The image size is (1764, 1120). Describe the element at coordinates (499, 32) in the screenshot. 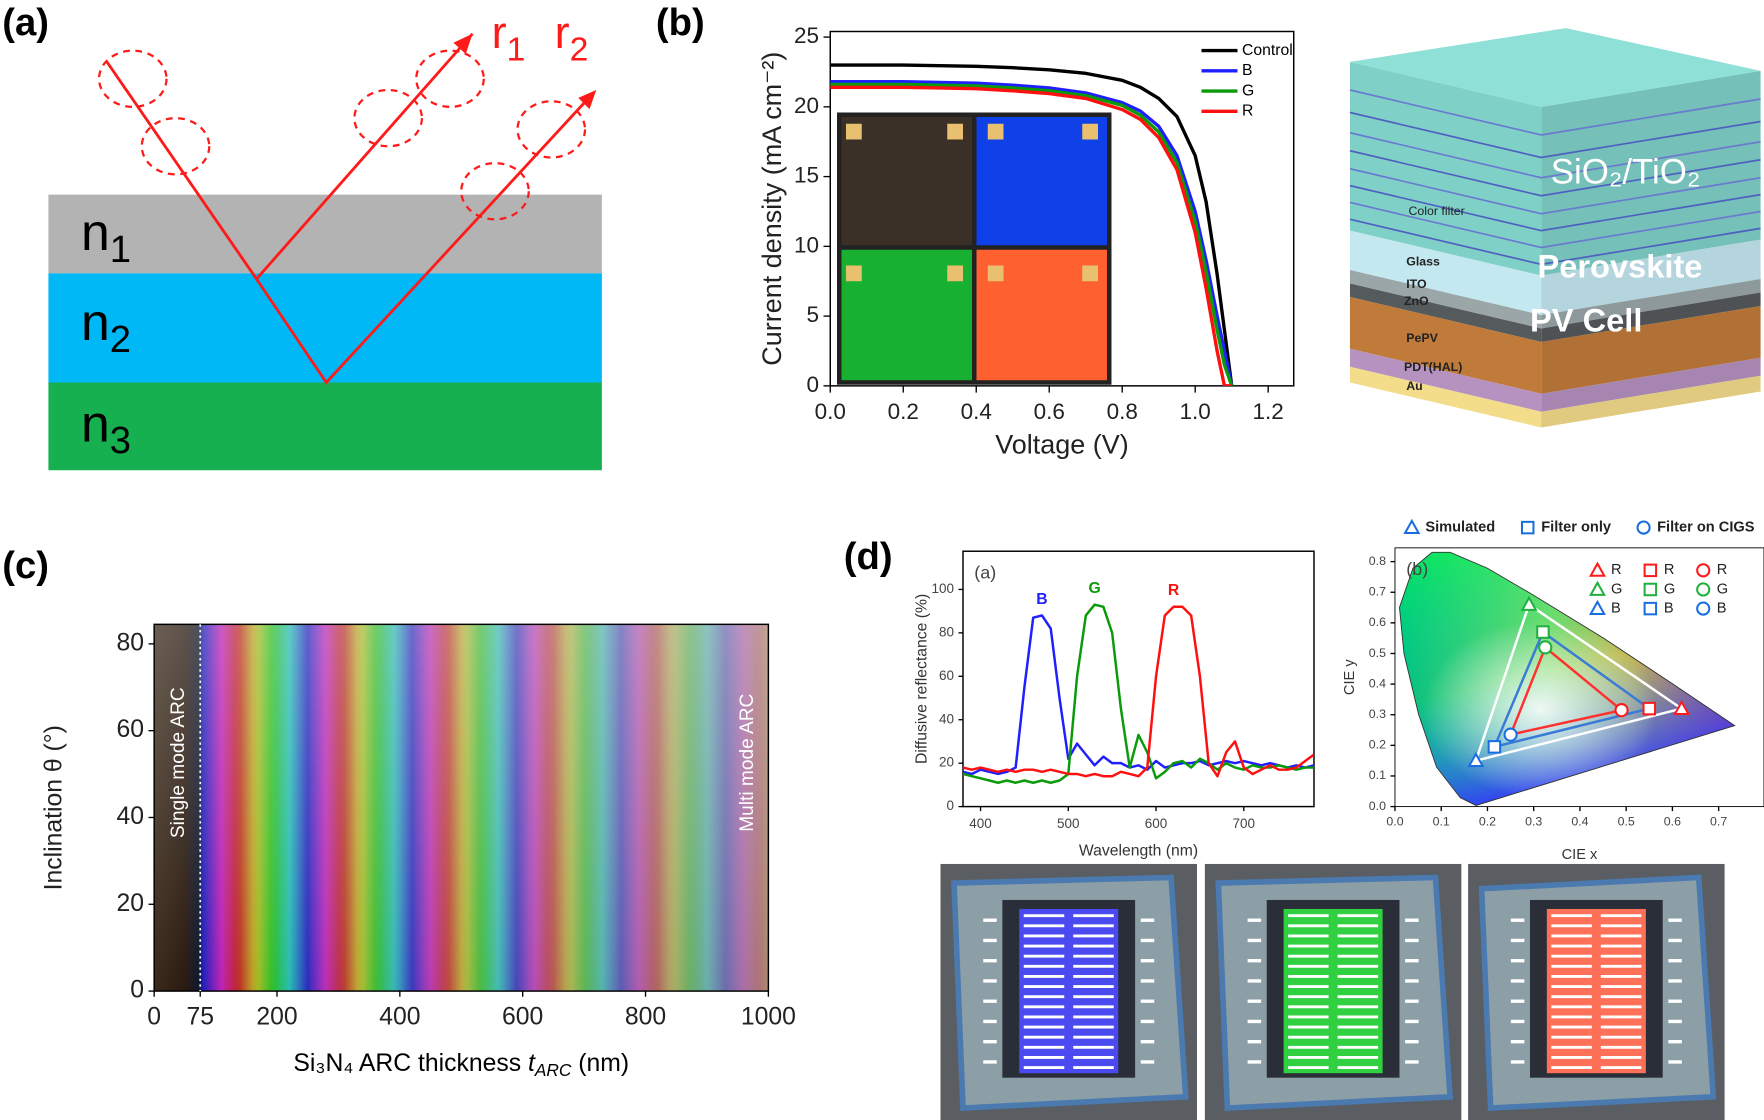

I see `symbol: r` at that location.